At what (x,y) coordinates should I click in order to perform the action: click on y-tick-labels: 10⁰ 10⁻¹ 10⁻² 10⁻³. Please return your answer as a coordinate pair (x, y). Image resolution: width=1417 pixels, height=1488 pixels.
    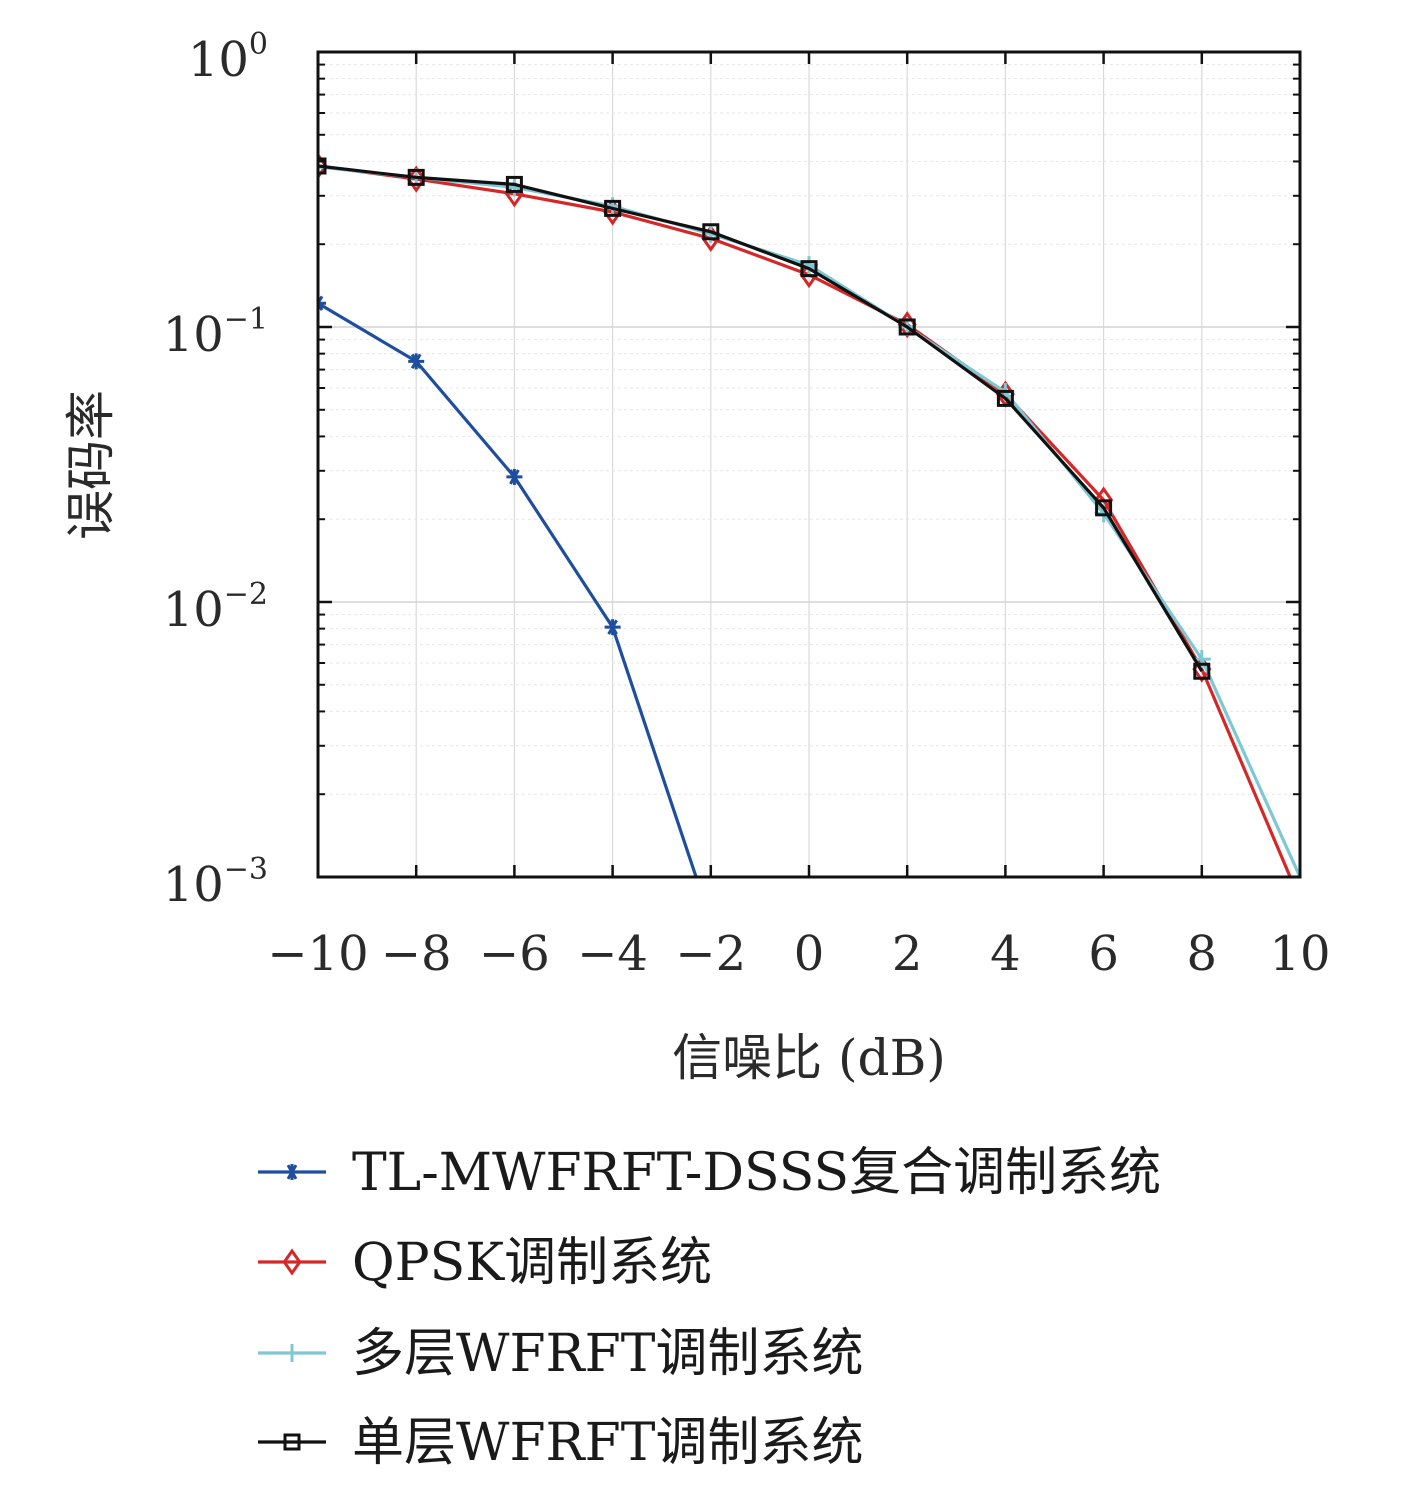
    Looking at the image, I should click on (215, 470).